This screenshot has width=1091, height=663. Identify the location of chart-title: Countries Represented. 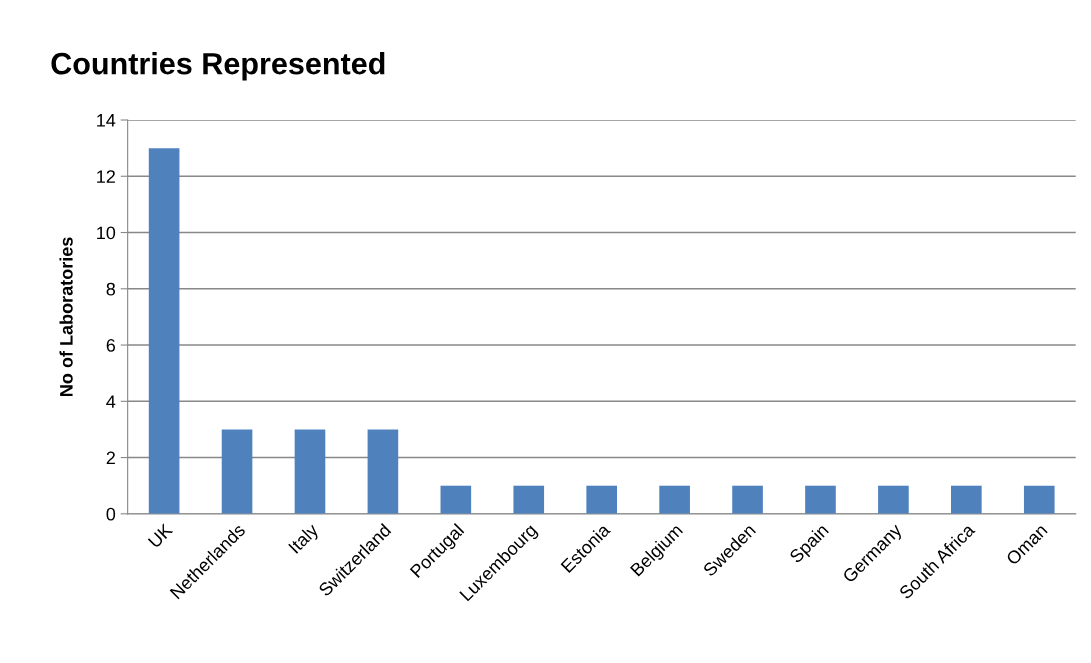
(218, 66).